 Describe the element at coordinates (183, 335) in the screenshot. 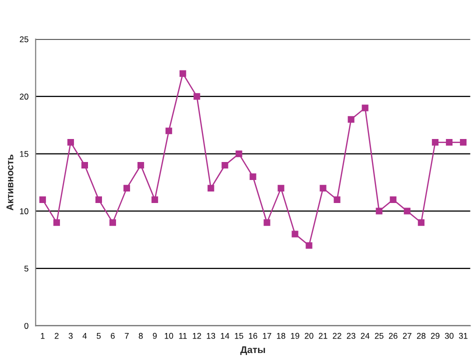

I see `x-tick-label: 11` at that location.